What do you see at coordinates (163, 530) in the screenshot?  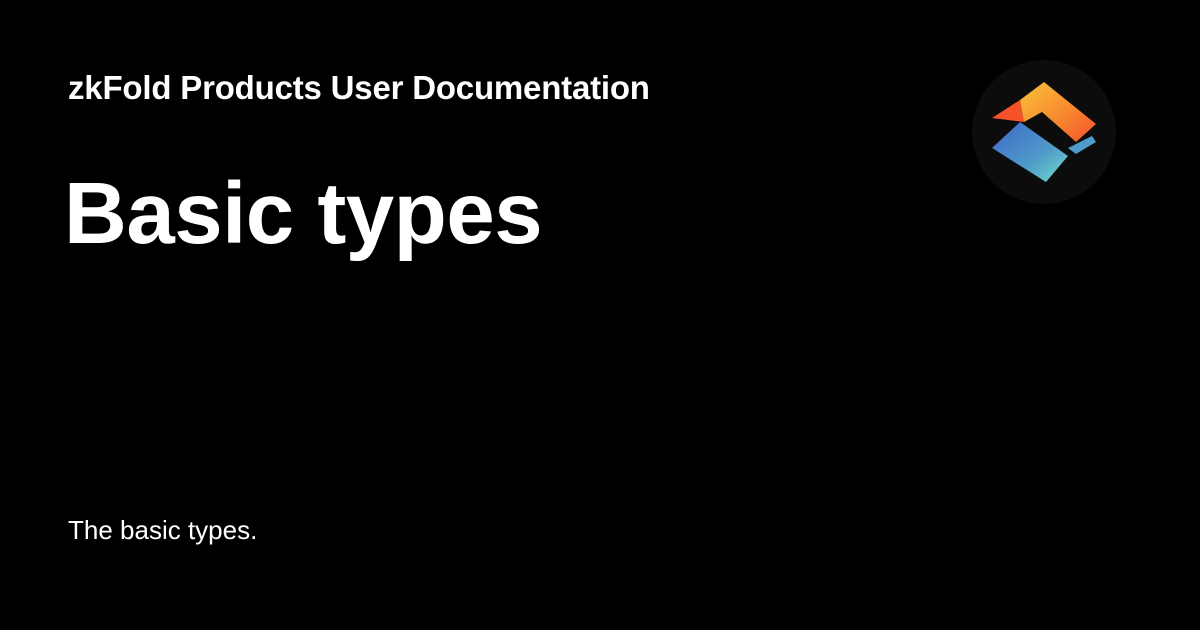 I see `page-description: The basic types.` at bounding box center [163, 530].